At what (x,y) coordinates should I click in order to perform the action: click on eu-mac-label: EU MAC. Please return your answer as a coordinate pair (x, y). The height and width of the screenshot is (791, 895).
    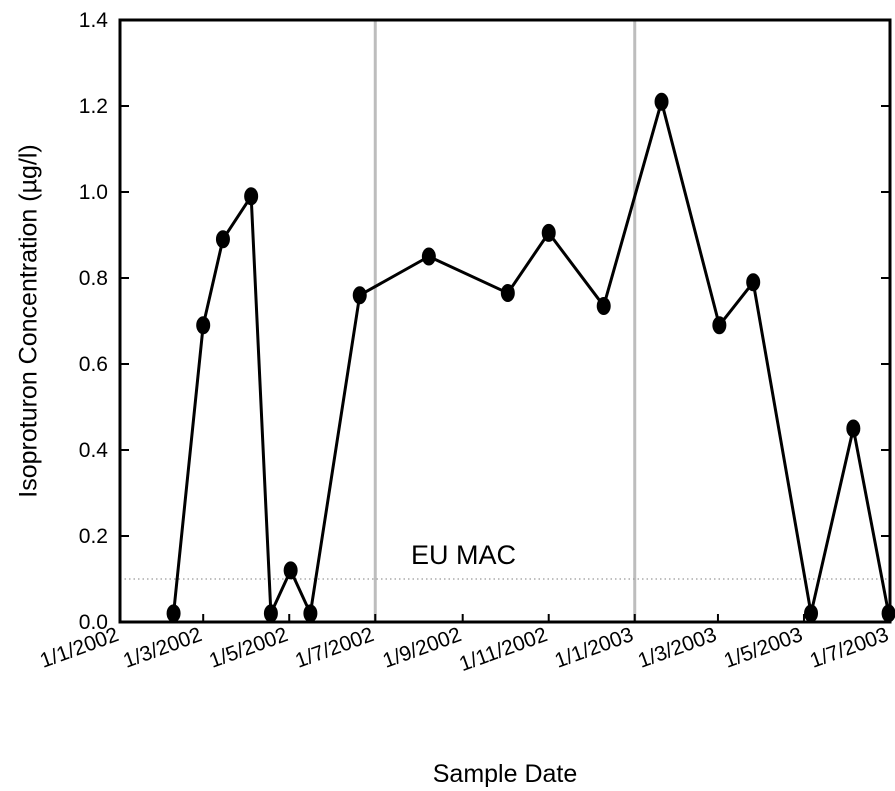
    Looking at the image, I should click on (463, 555).